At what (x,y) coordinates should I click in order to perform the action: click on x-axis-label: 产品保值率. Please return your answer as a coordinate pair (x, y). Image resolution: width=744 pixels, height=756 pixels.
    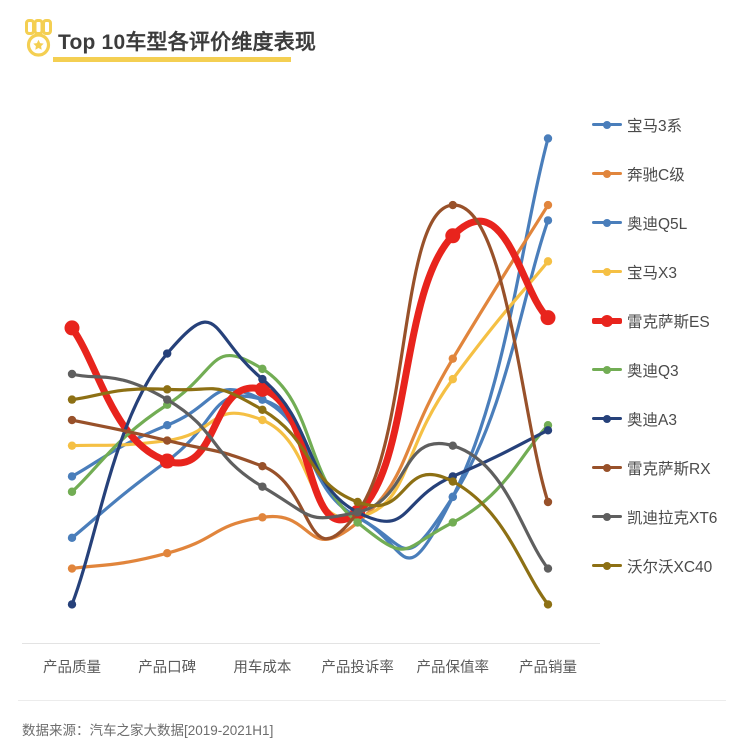
    Looking at the image, I should click on (453, 668).